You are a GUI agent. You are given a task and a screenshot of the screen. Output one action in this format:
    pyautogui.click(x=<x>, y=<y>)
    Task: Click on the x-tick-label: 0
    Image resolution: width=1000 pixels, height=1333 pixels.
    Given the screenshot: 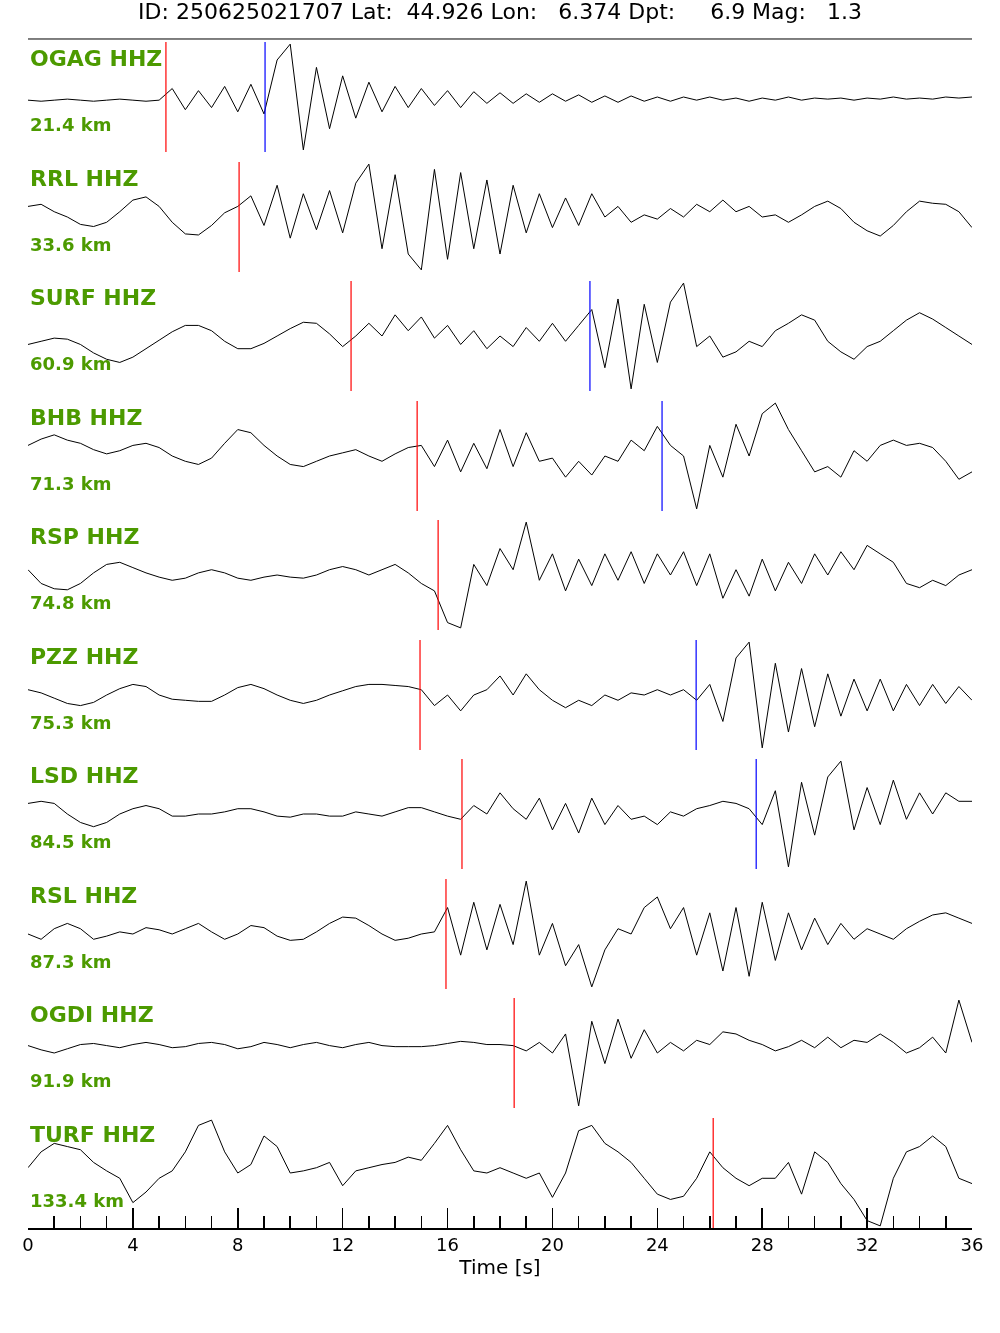 What is the action you would take?
    pyautogui.click(x=28, y=1244)
    